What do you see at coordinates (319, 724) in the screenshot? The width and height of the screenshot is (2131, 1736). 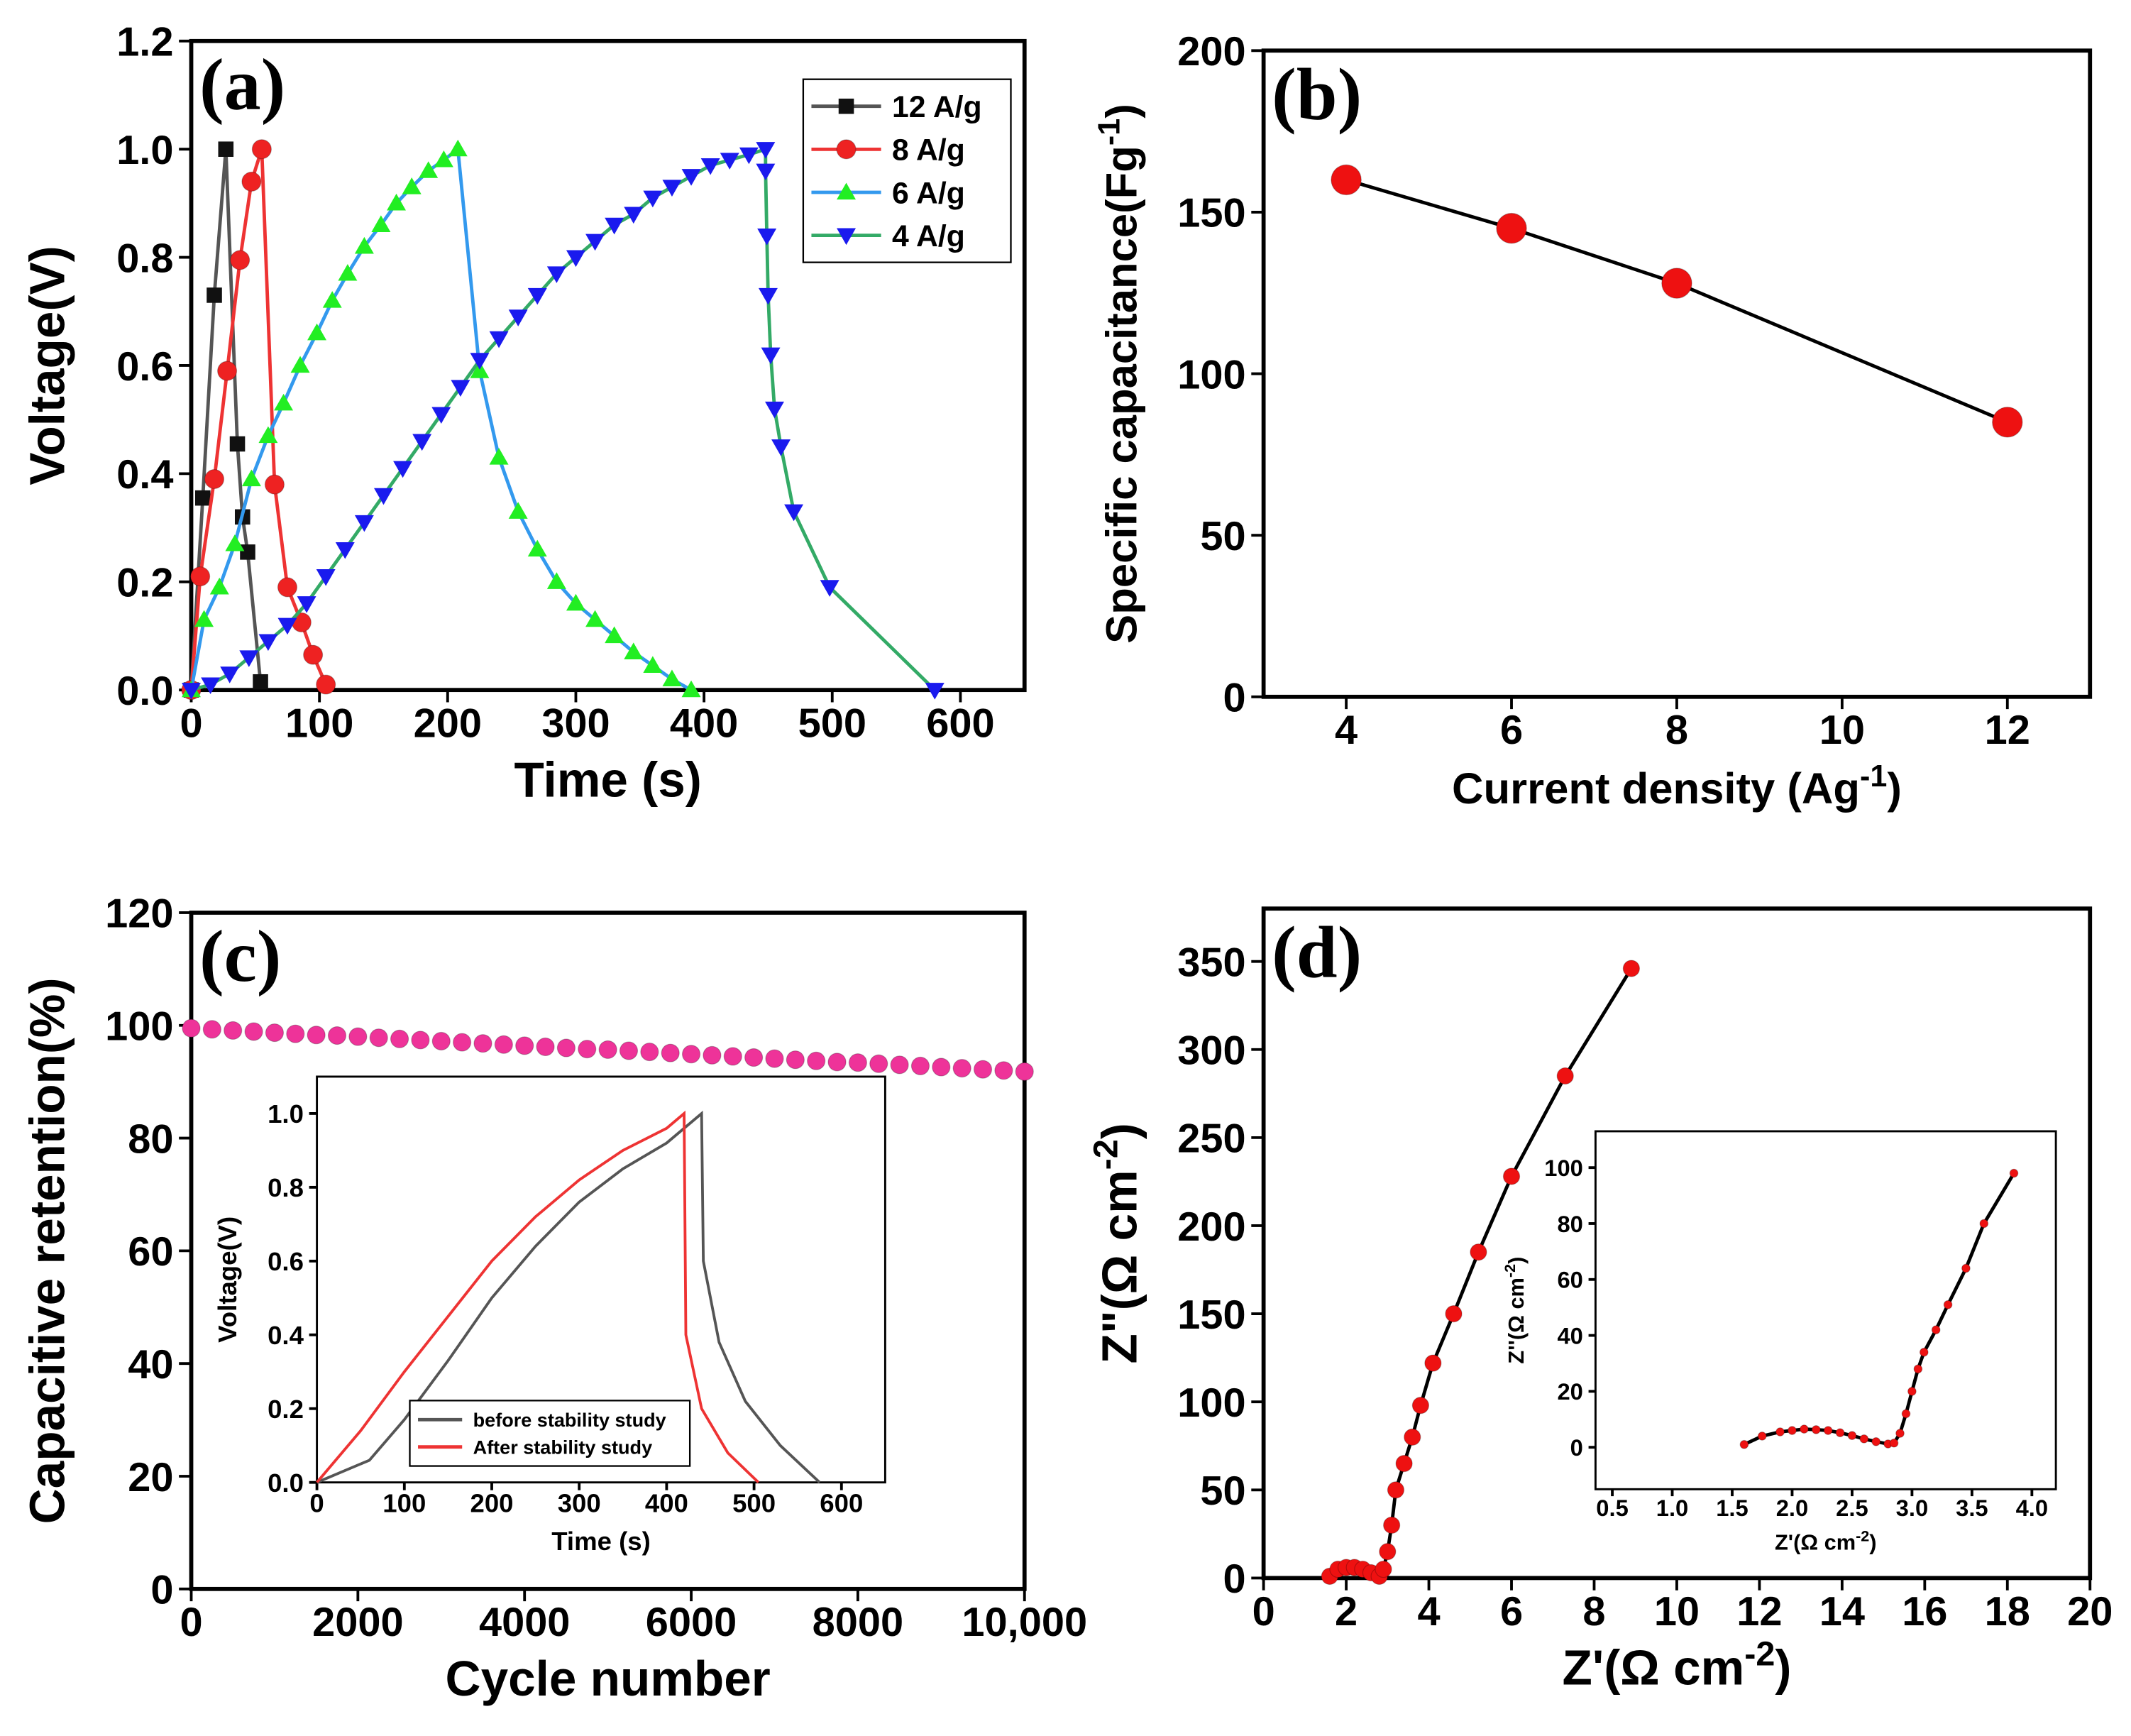 I see `x-tick-label: 100` at bounding box center [319, 724].